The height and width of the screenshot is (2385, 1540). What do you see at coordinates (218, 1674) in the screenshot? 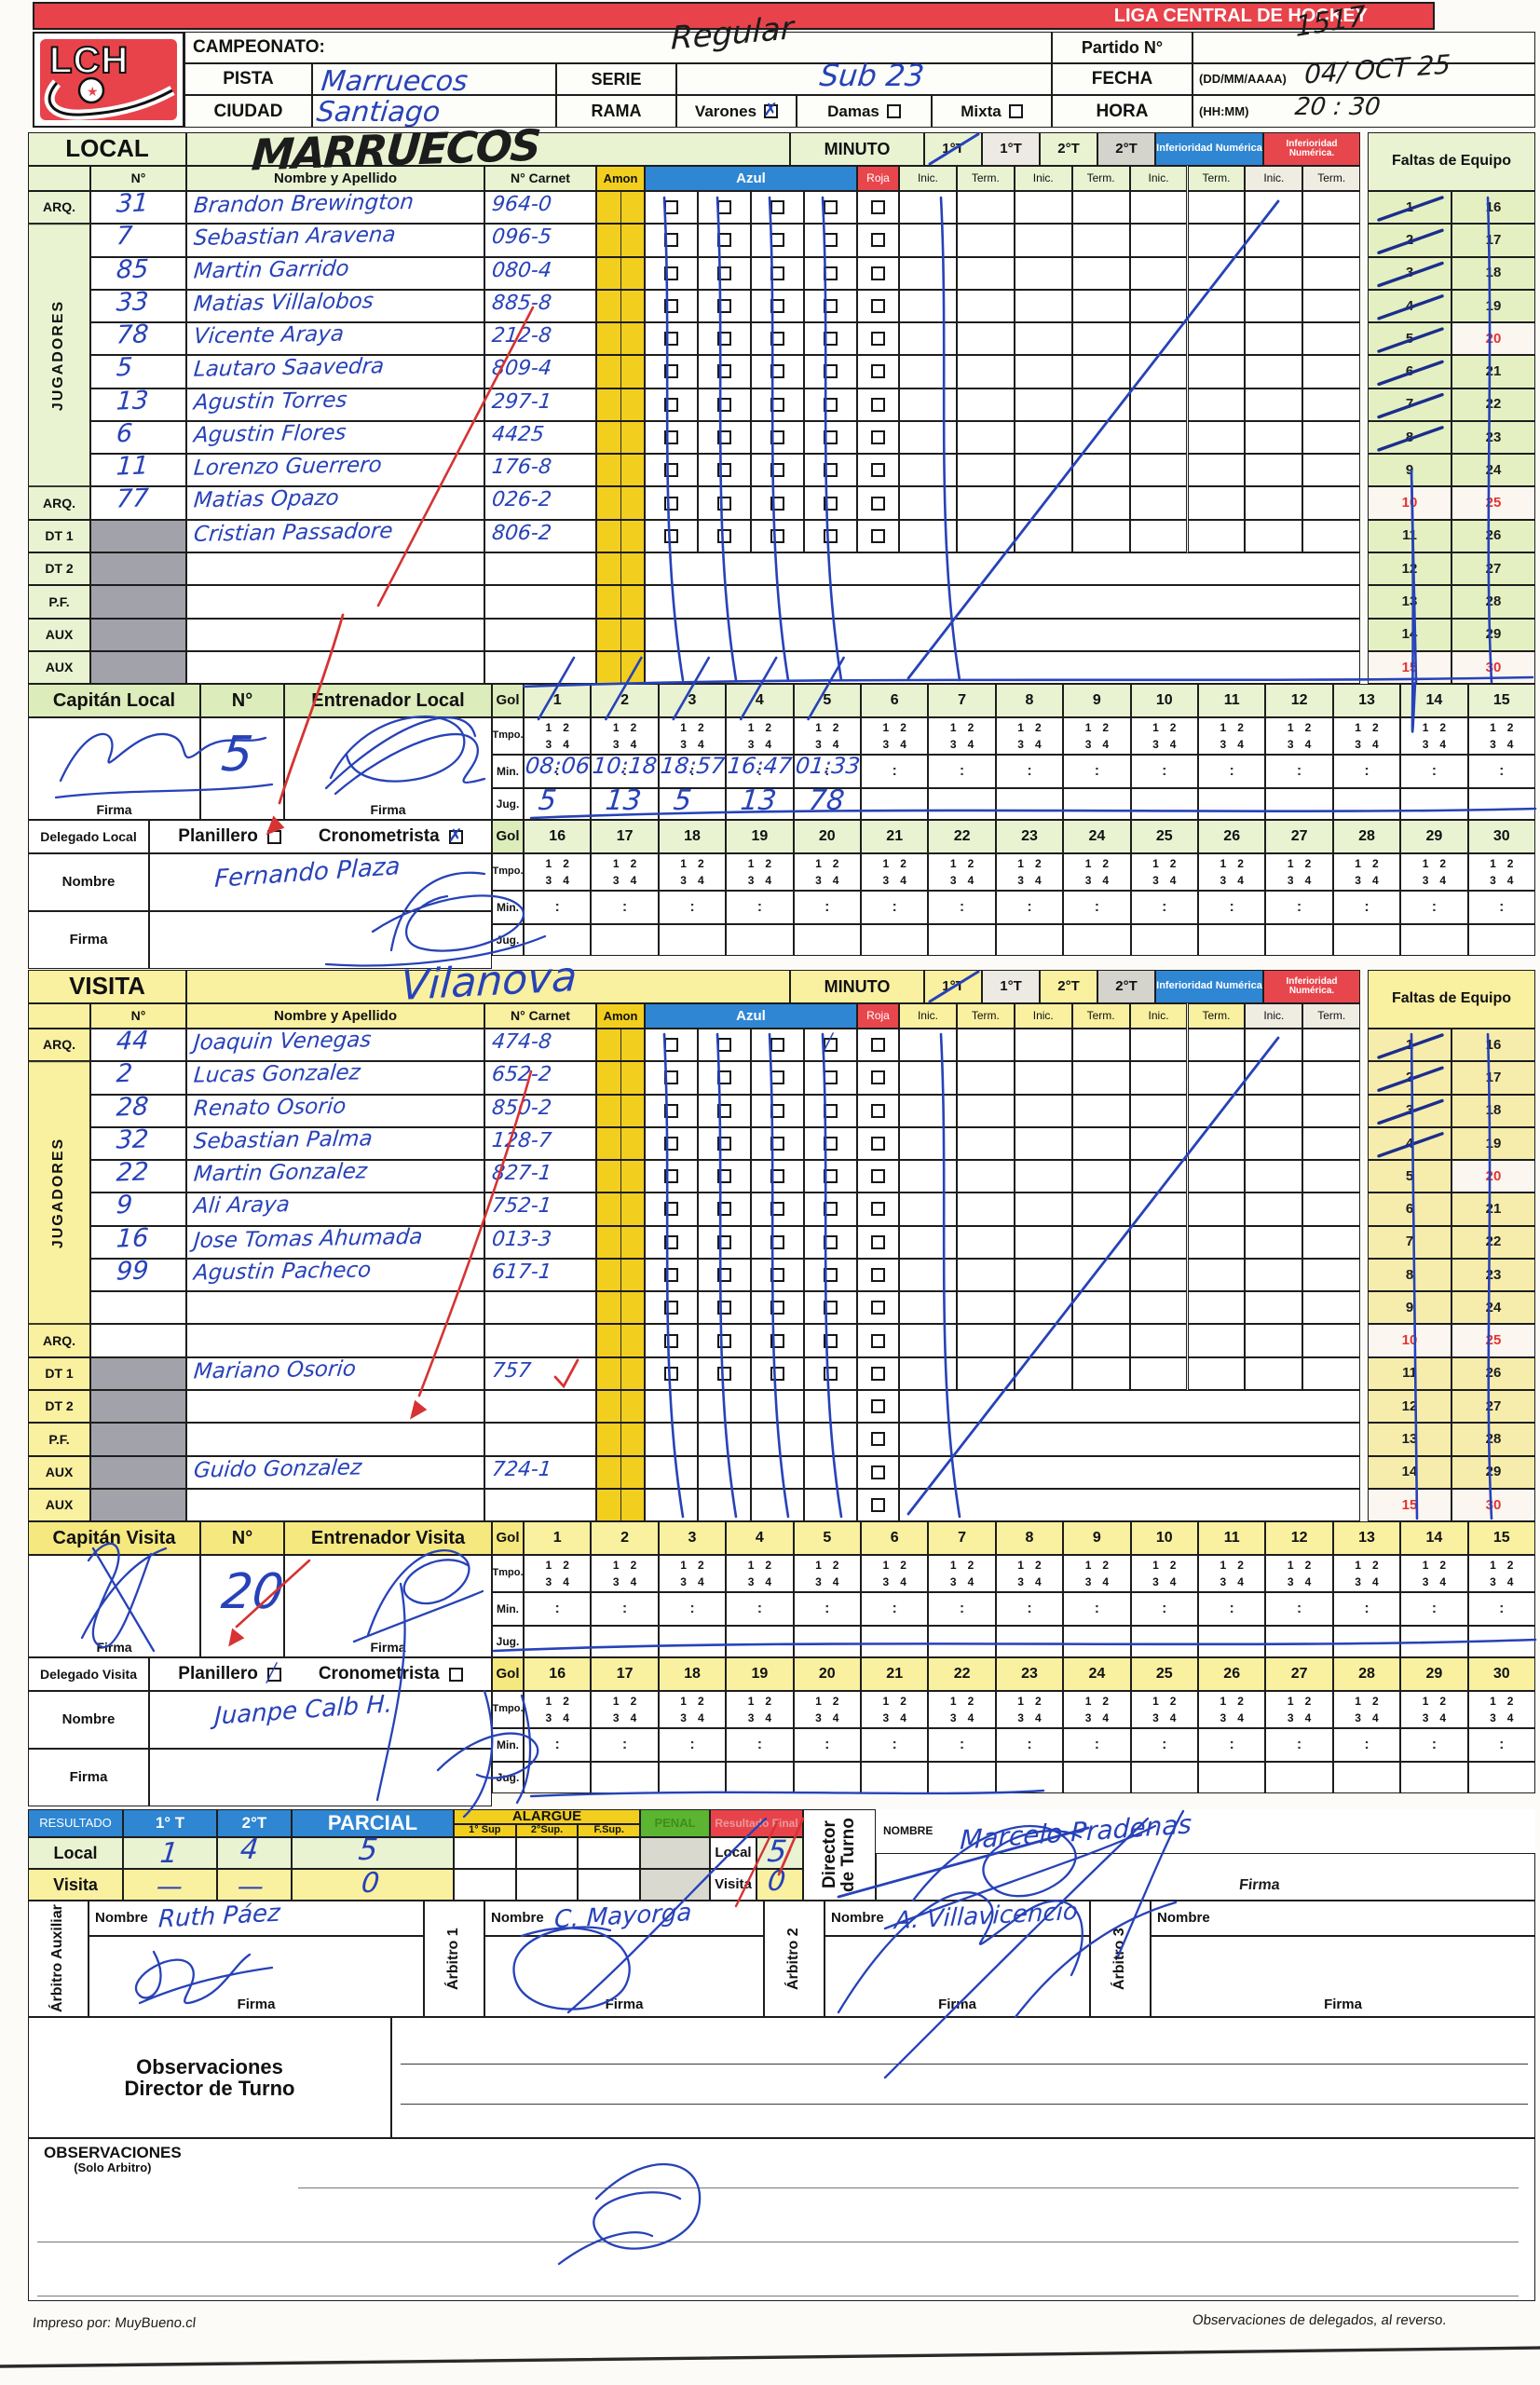
I see `planillero-label: Planillero` at bounding box center [218, 1674].